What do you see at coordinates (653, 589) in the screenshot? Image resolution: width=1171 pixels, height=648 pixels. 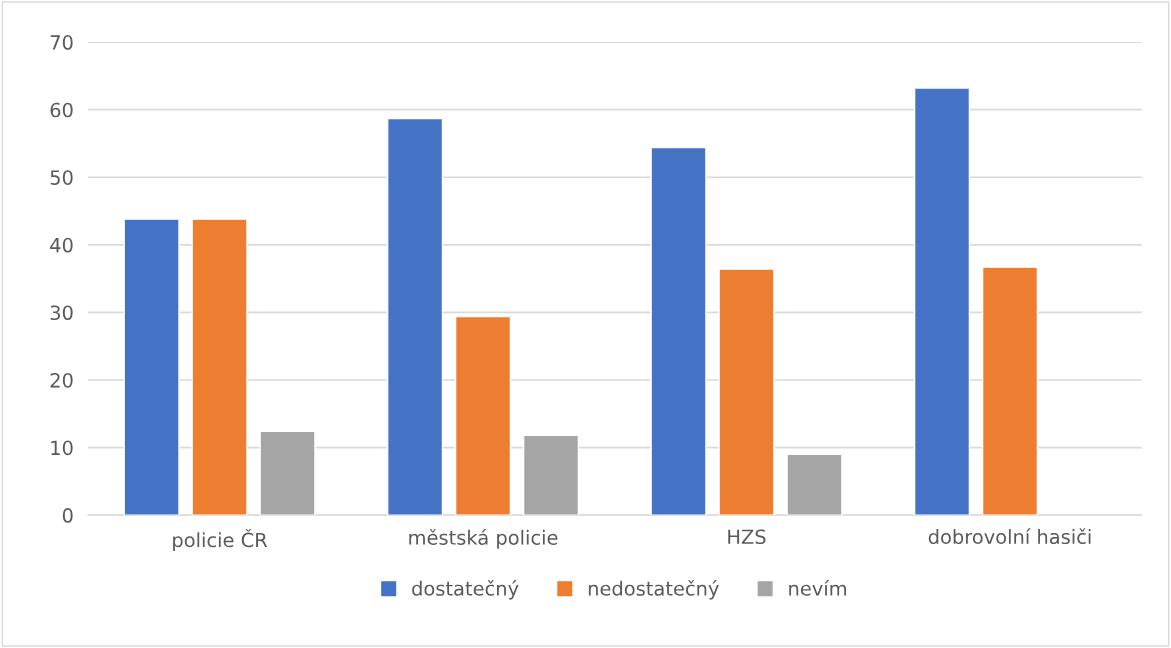 I see `legend-label: nedostatečný` at bounding box center [653, 589].